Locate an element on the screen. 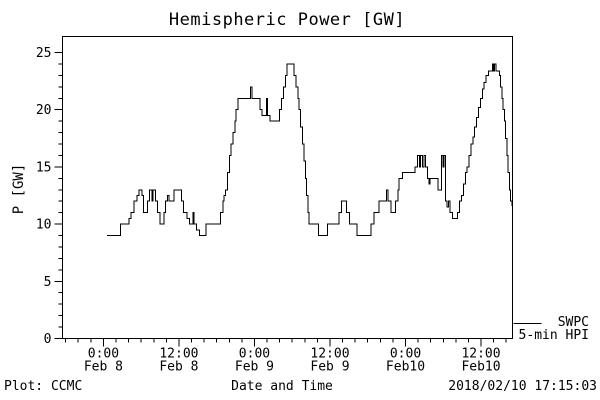 This screenshot has height=400, width=600. legend-series-name: SWPC is located at coordinates (573, 322).